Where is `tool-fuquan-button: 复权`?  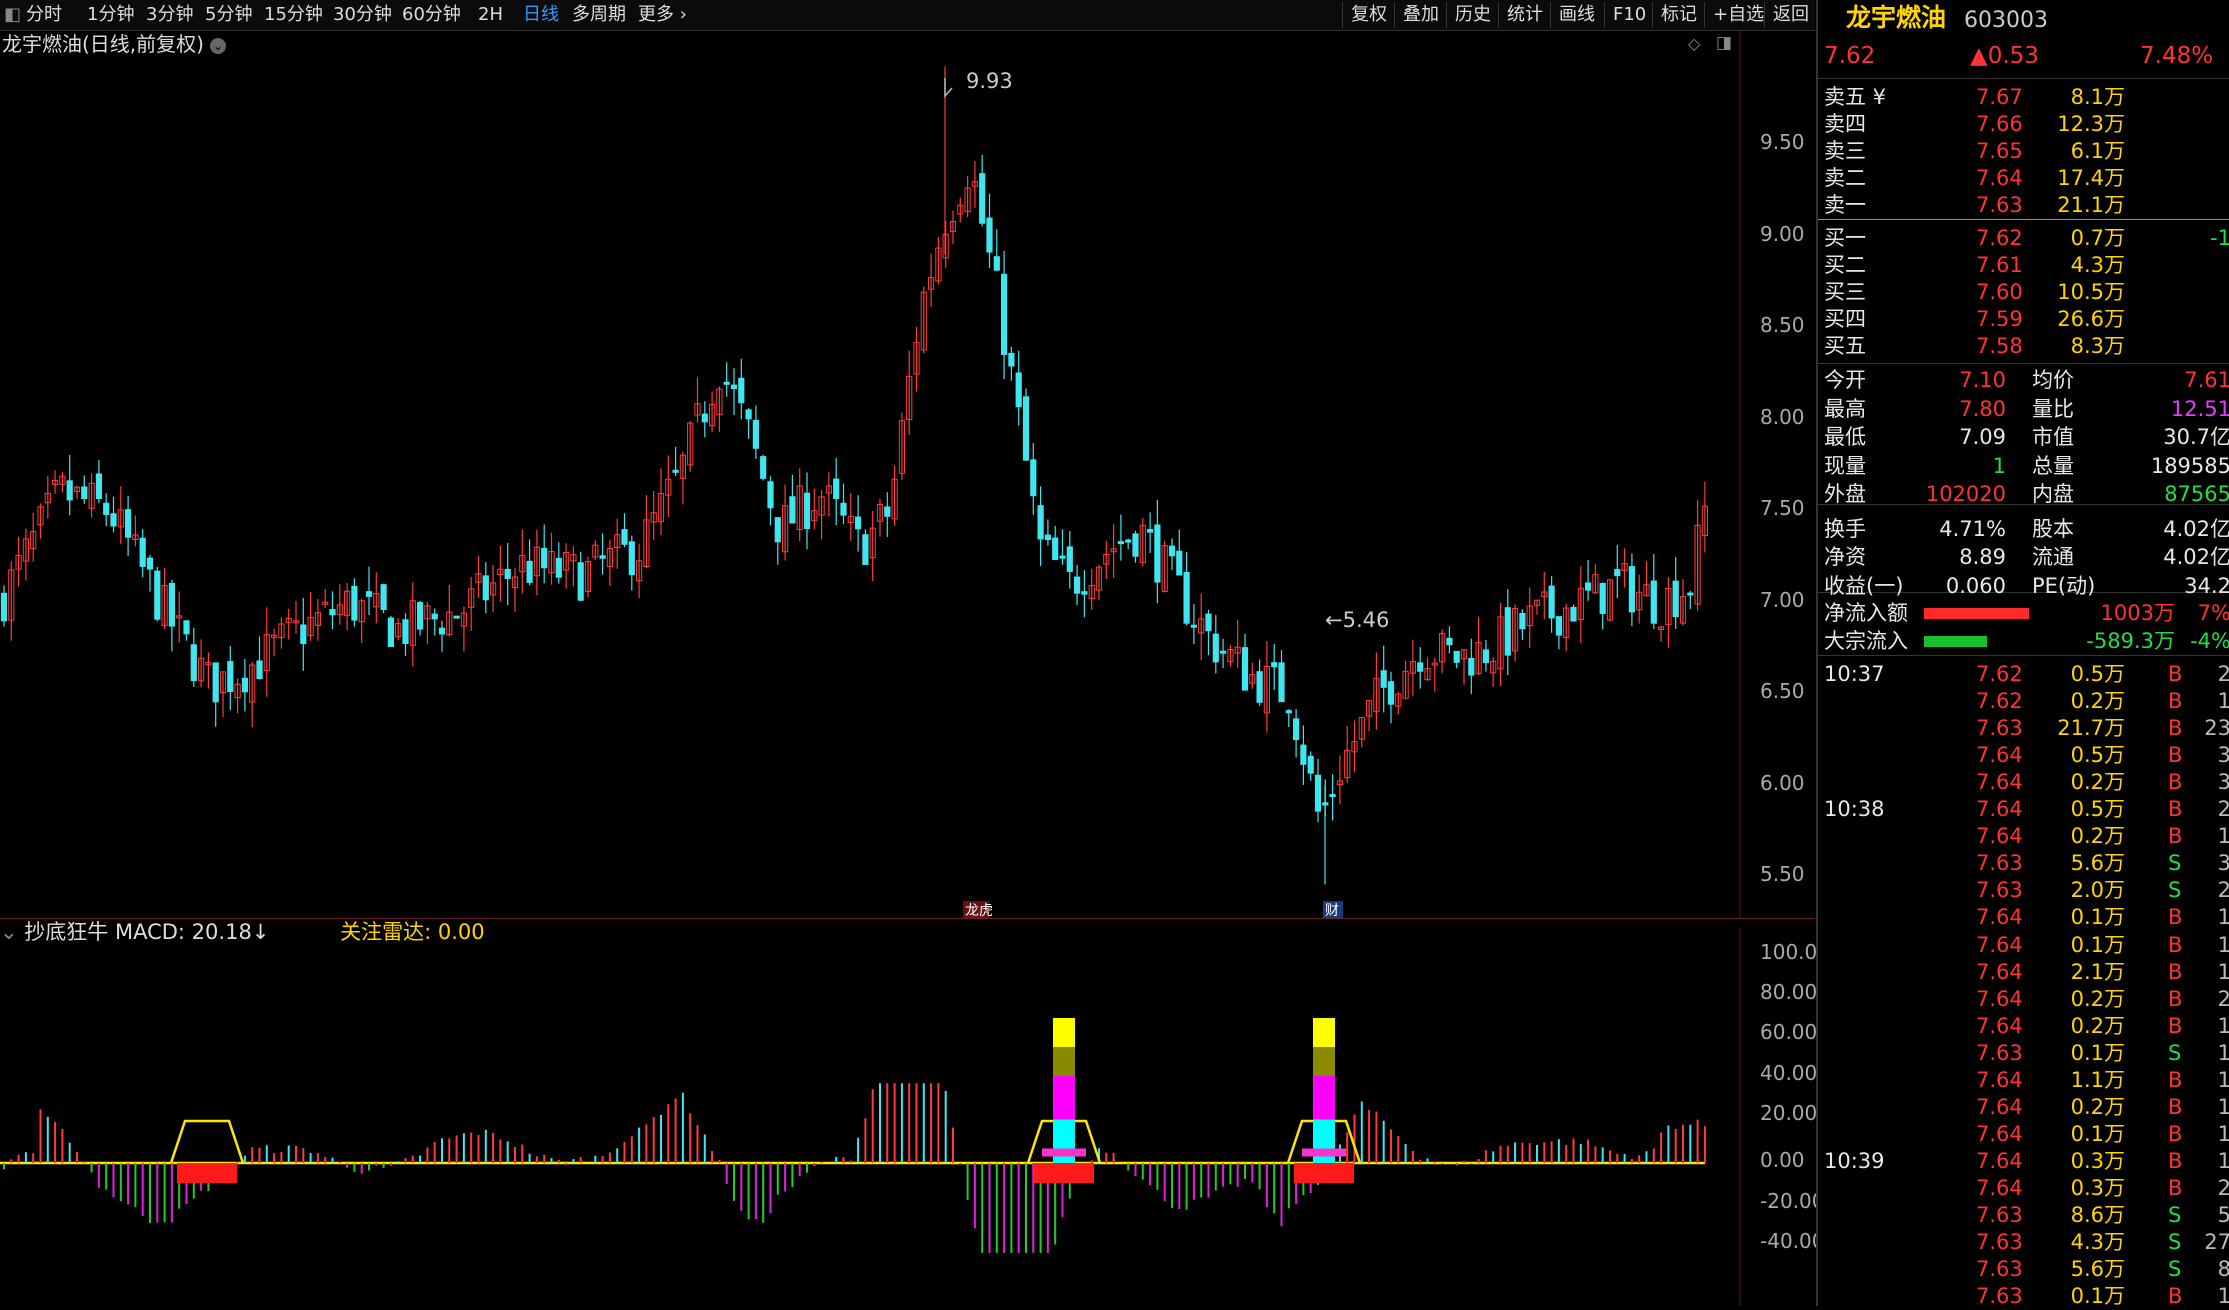
tool-fuquan-button: 复权 is located at coordinates (1364, 15).